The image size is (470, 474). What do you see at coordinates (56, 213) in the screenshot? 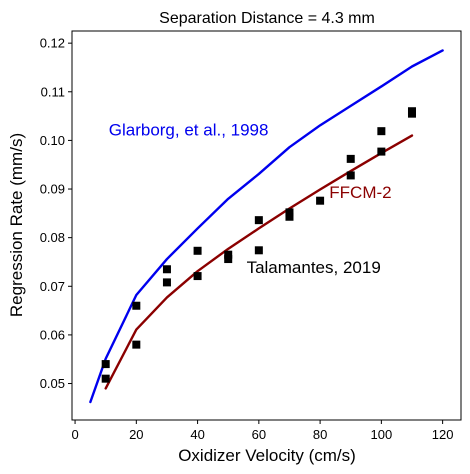
I see `y-axis-ticks: 0.05 0.06 0.07 0.08 0.09 0.10 0.11 0.12` at bounding box center [56, 213].